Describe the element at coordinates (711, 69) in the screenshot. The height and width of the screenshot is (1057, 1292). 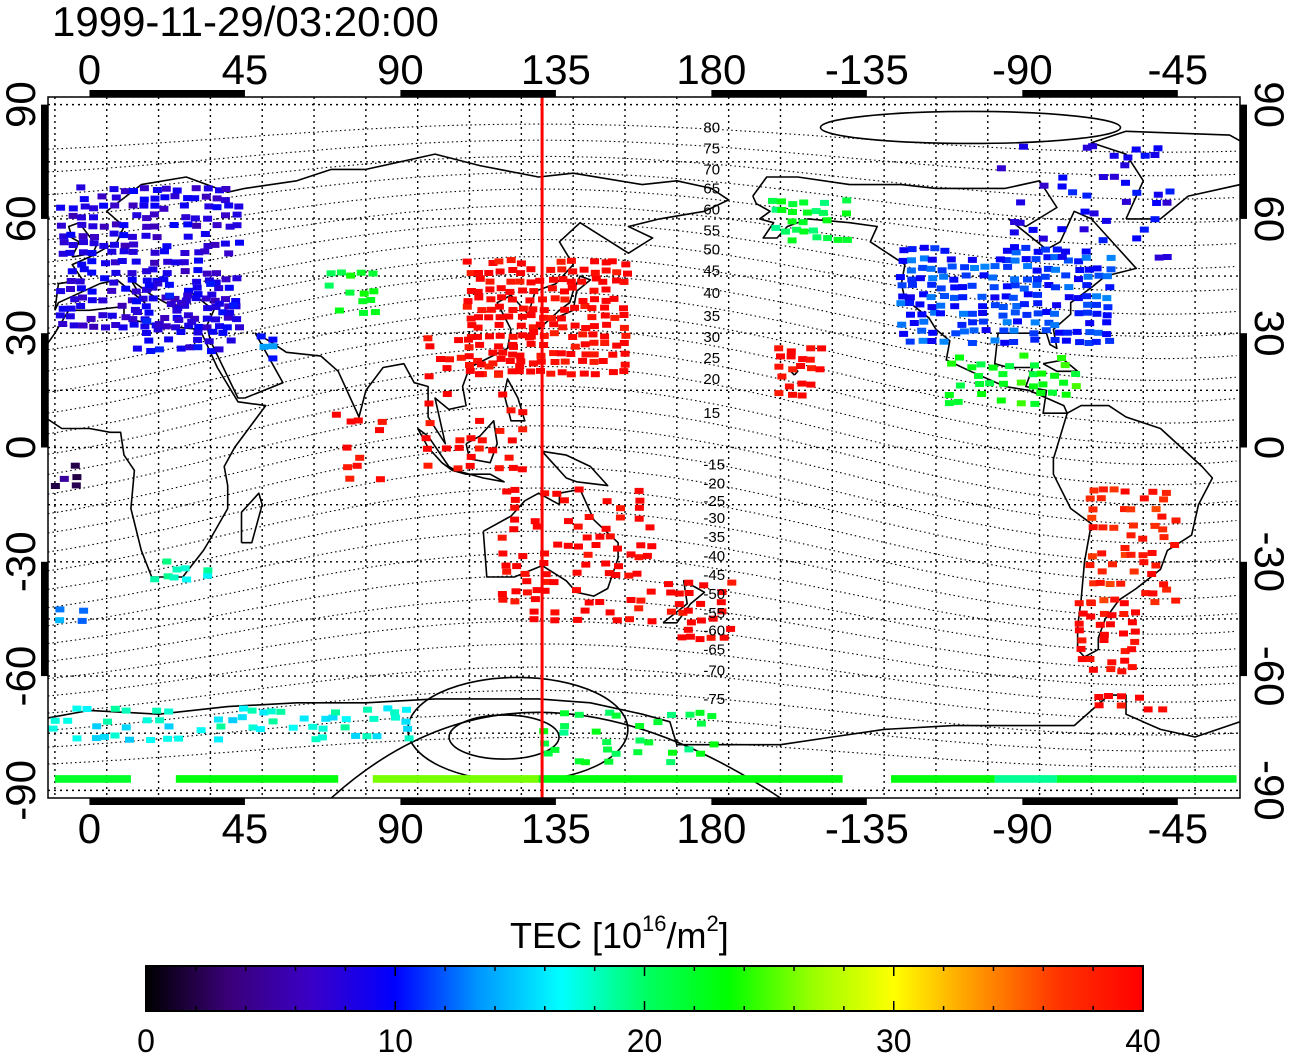
I see `lon-tick-label-top: 180` at that location.